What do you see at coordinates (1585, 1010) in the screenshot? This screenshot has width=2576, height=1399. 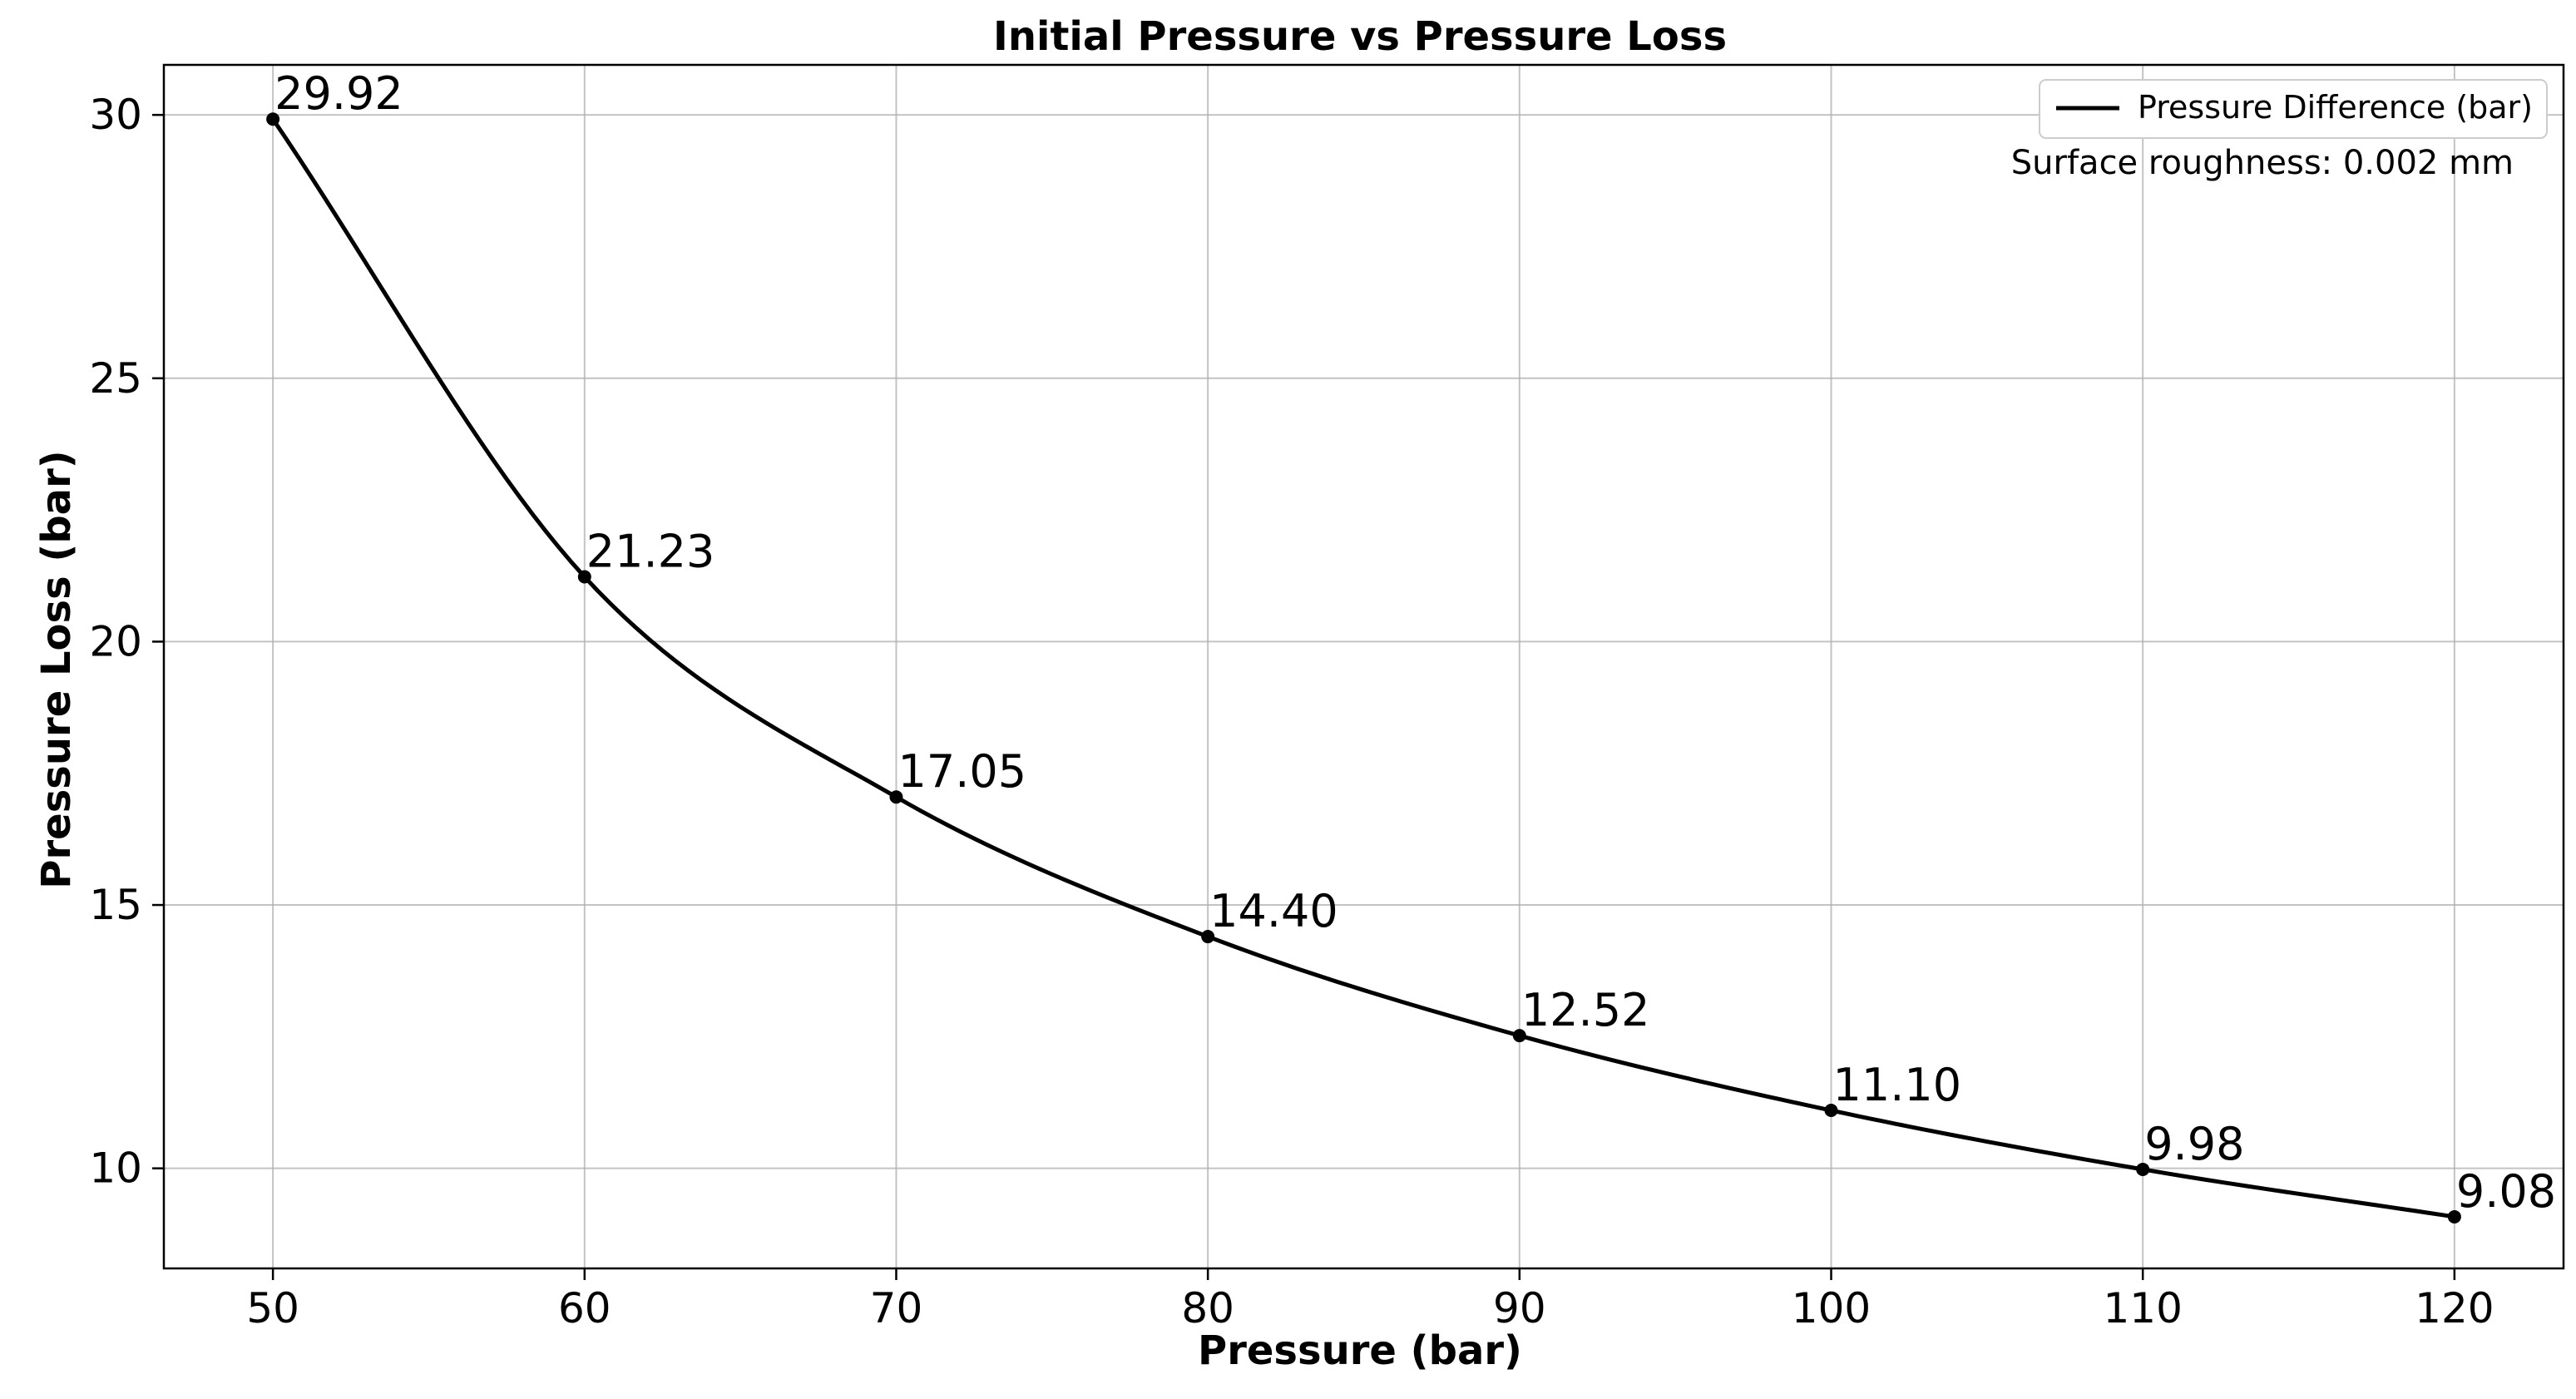 I see `data-point-label: 12.52` at bounding box center [1585, 1010].